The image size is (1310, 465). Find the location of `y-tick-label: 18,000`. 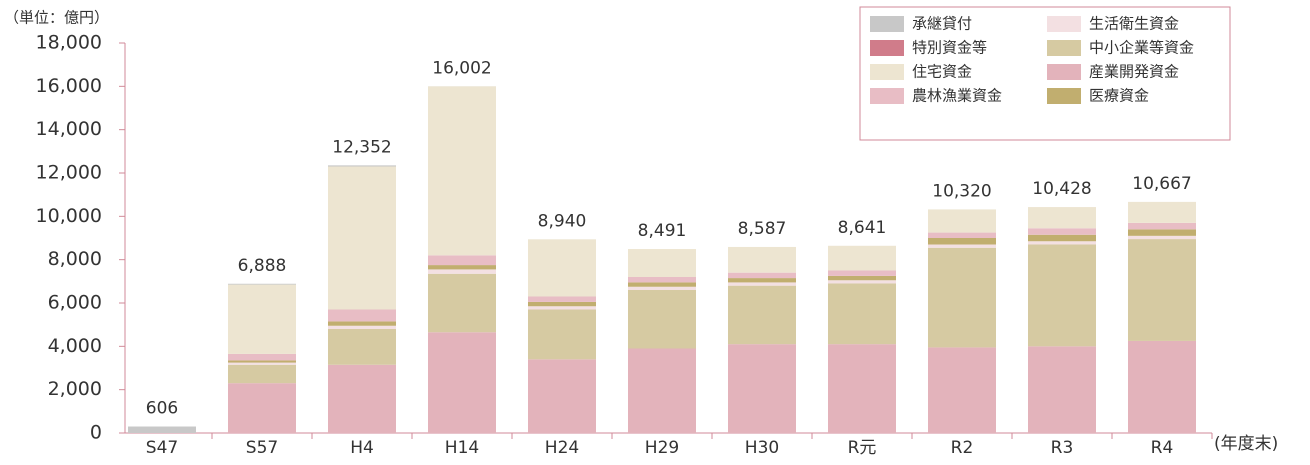

y-tick-label: 18,000 is located at coordinates (69, 43).